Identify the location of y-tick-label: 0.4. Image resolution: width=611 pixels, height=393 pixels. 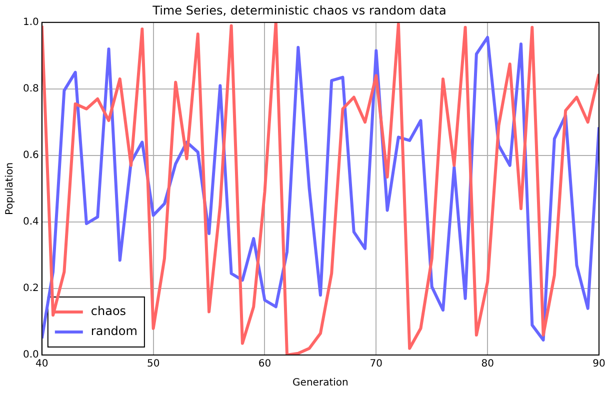
(30, 222).